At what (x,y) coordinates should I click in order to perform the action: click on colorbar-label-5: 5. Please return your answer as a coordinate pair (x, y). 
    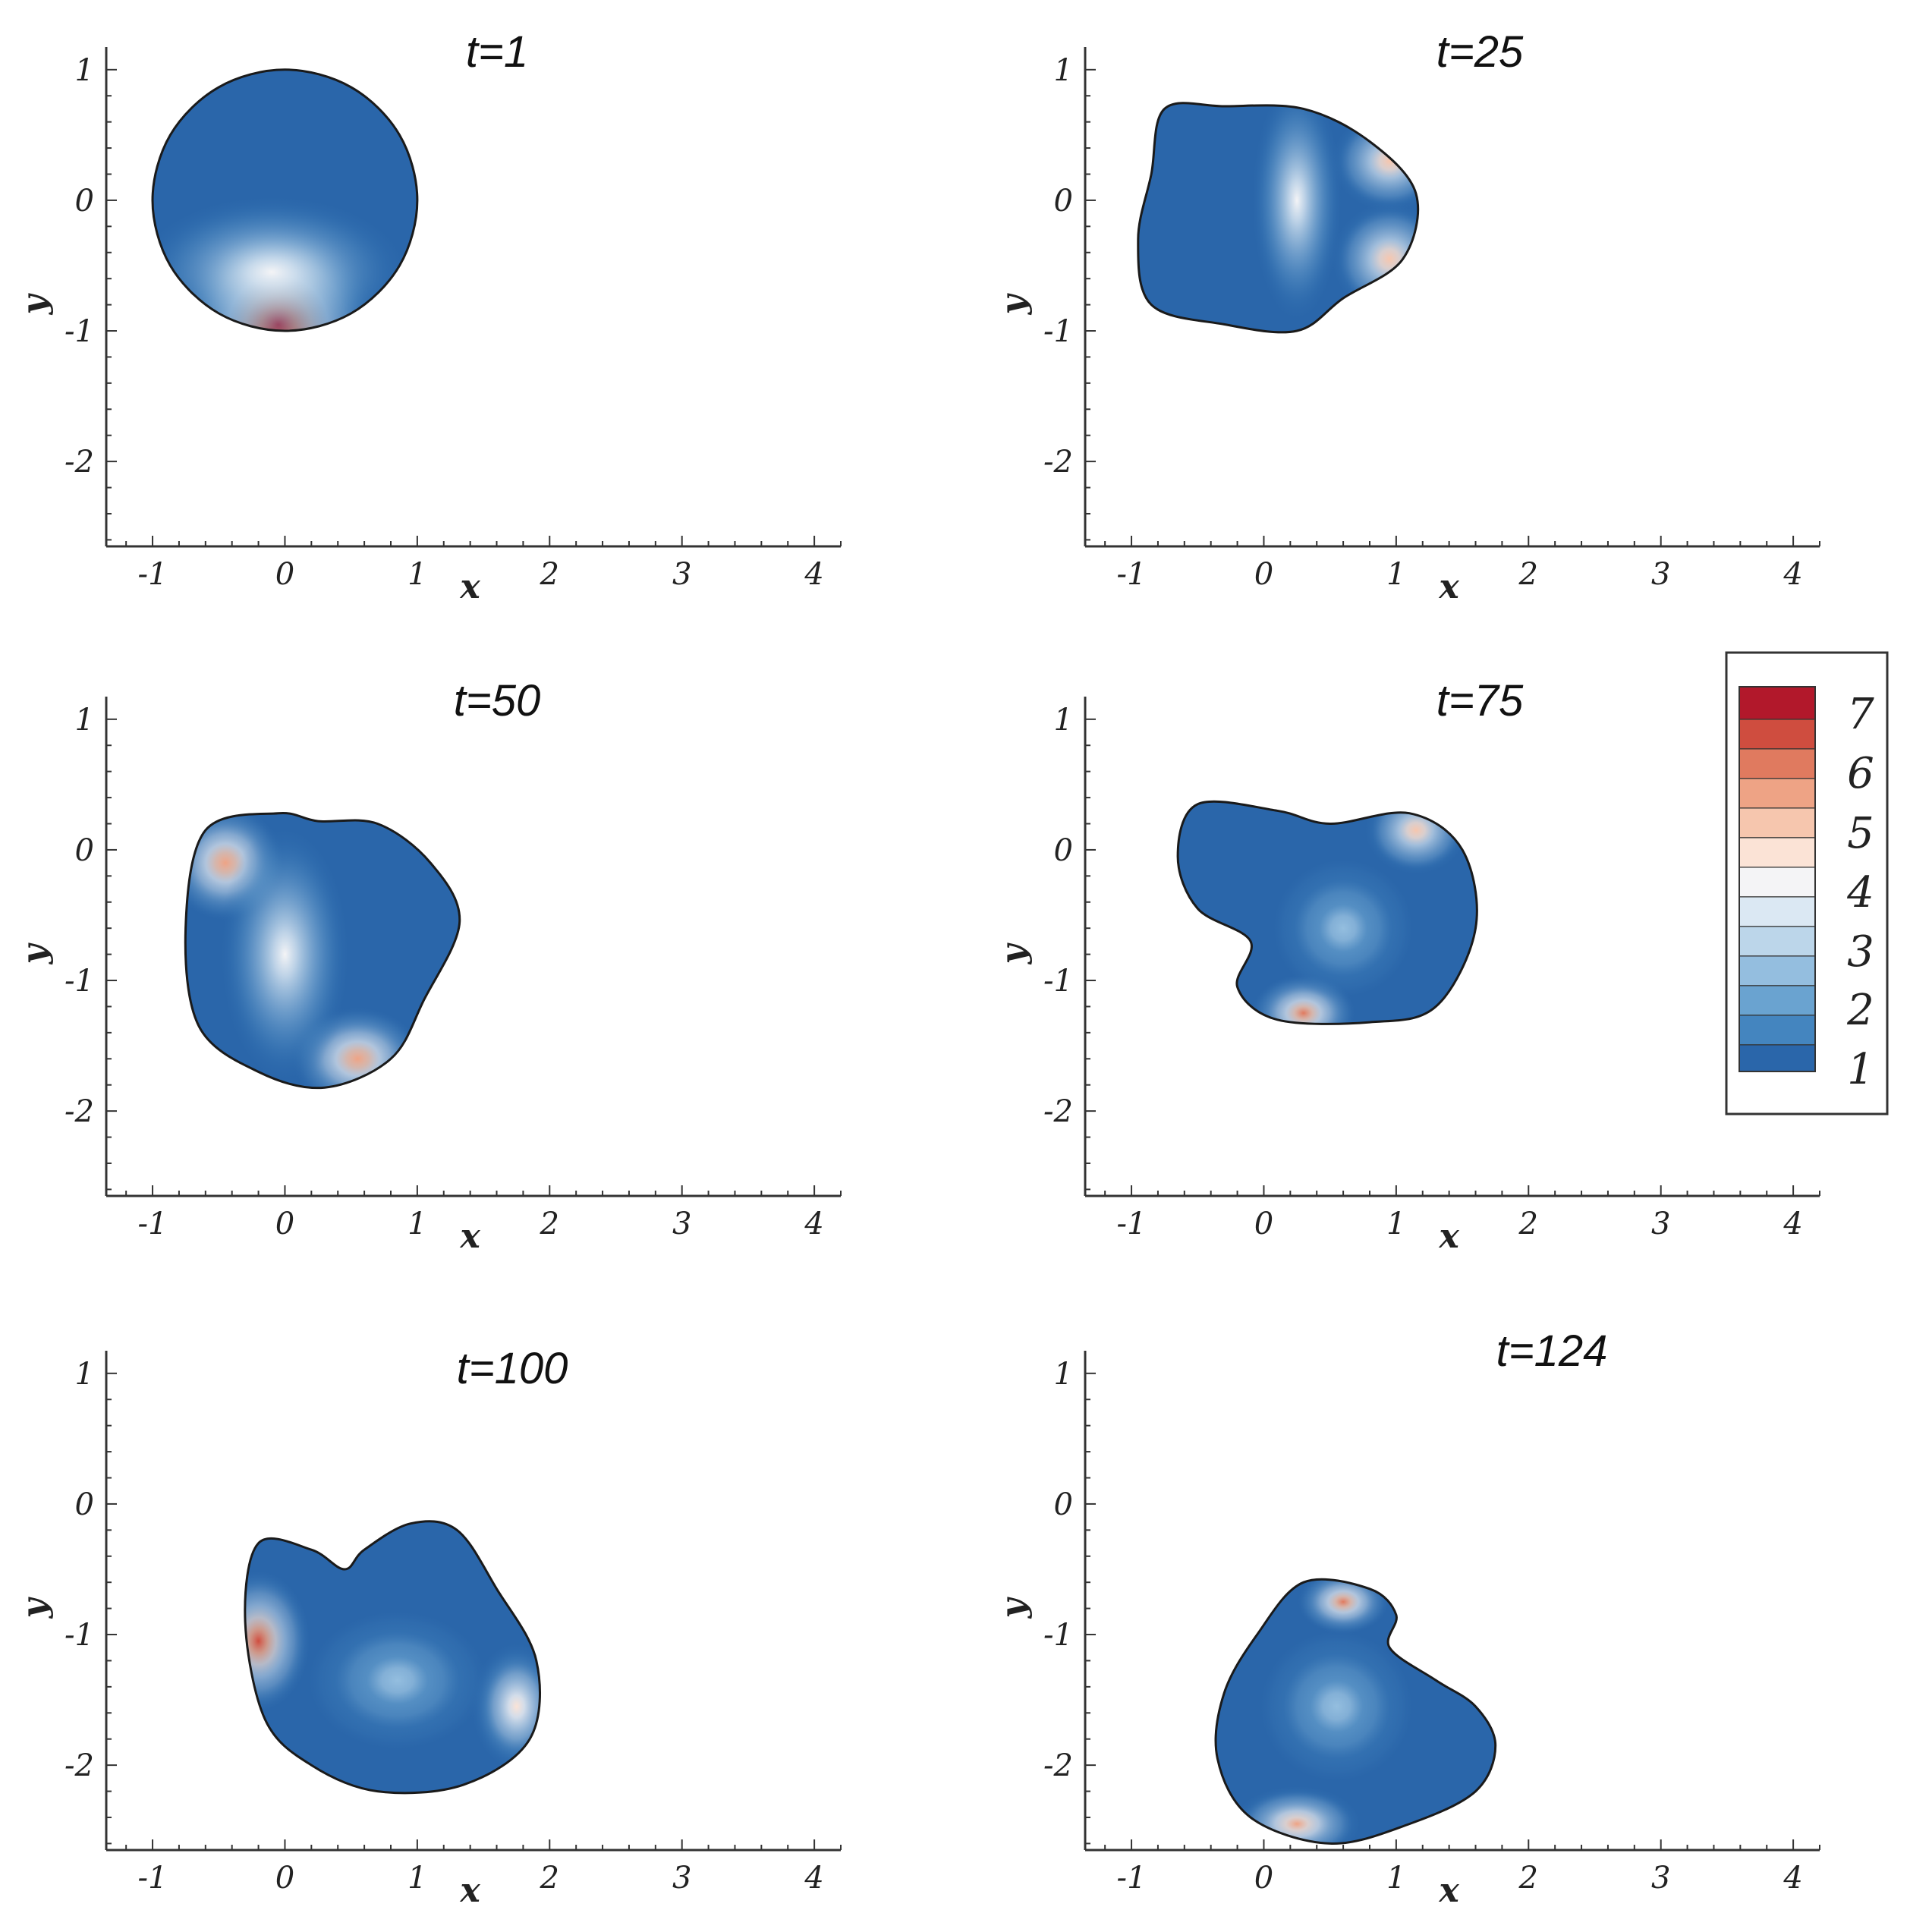
    Looking at the image, I should click on (1861, 833).